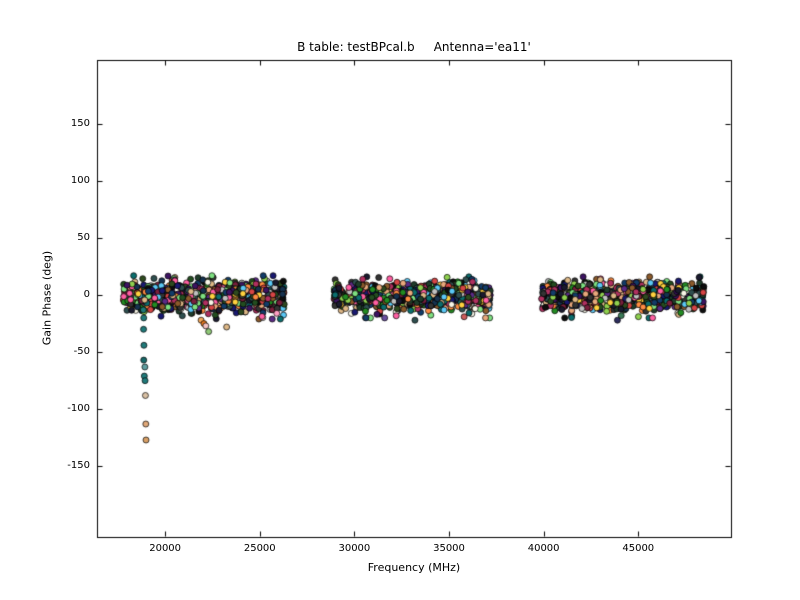  What do you see at coordinates (449, 548) in the screenshot?
I see `x-tick-label: 35000` at bounding box center [449, 548].